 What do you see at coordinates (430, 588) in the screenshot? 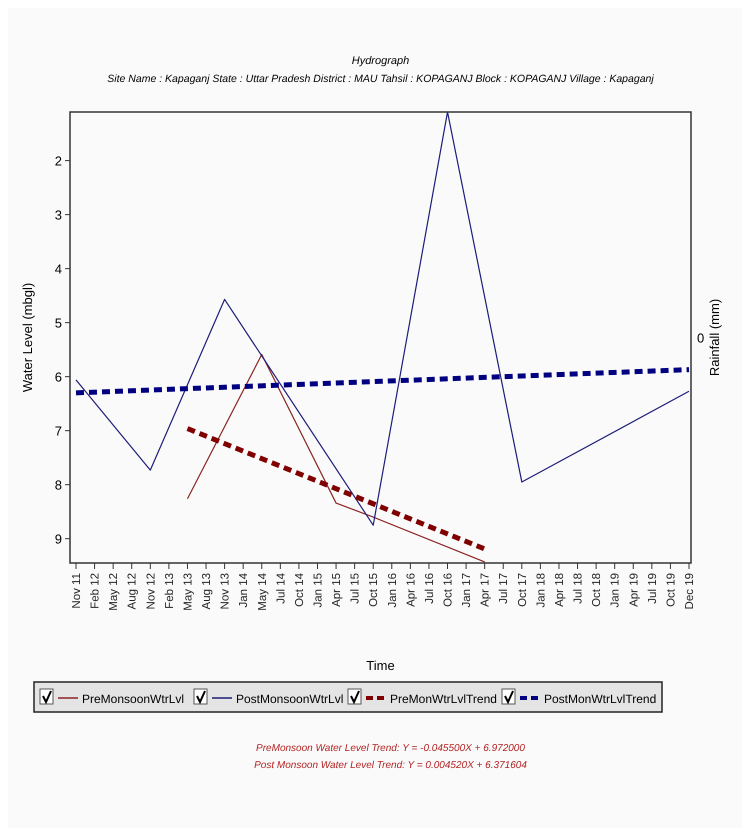
I see `x-tick-label: Jul 16` at bounding box center [430, 588].